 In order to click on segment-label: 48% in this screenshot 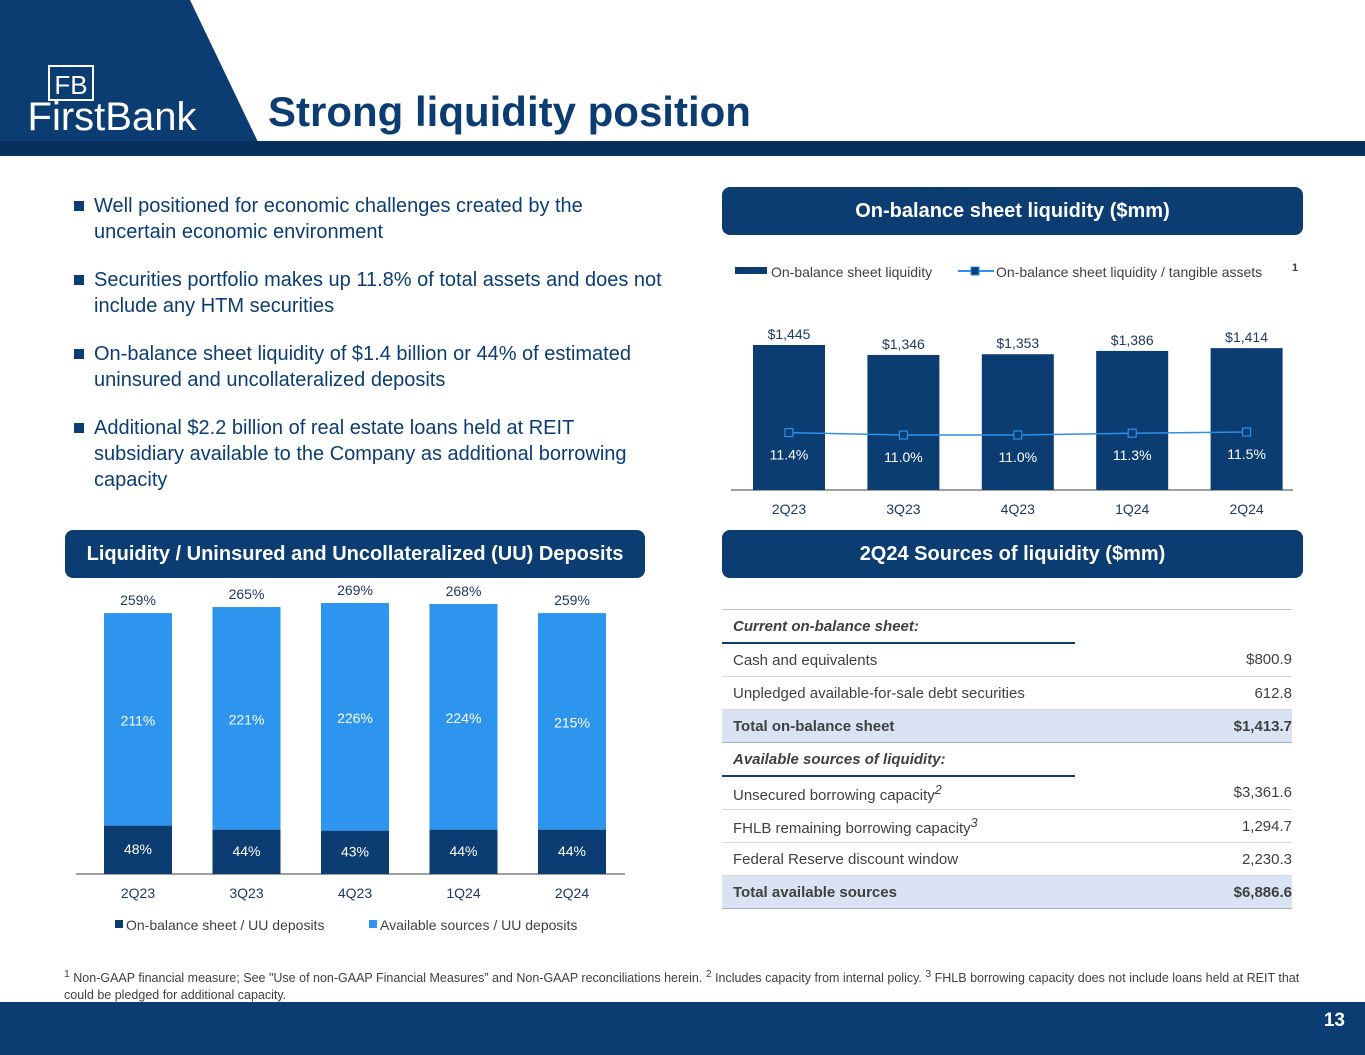, I will do `click(138, 849)`.